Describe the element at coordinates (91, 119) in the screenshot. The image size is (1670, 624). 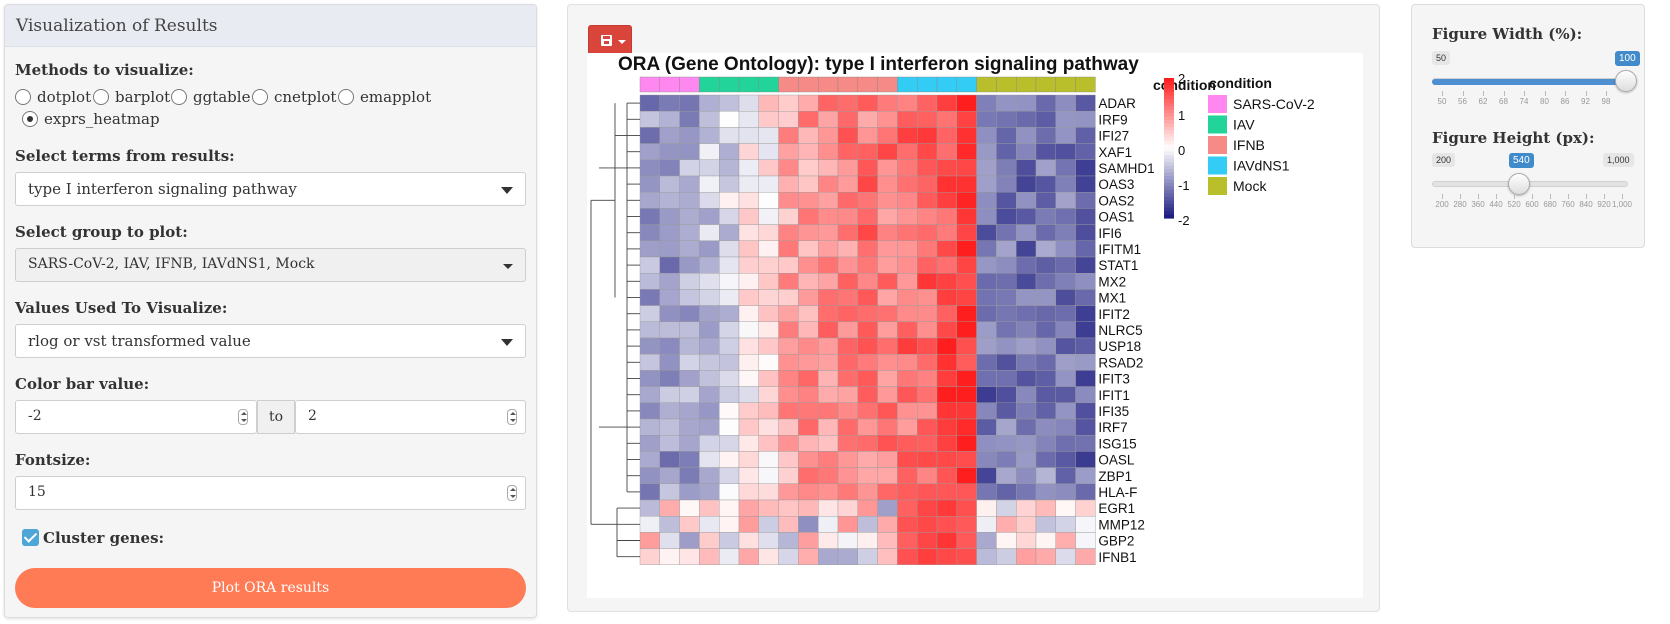
I see `radio-exprs-heatmap: exprs_heatmap` at that location.